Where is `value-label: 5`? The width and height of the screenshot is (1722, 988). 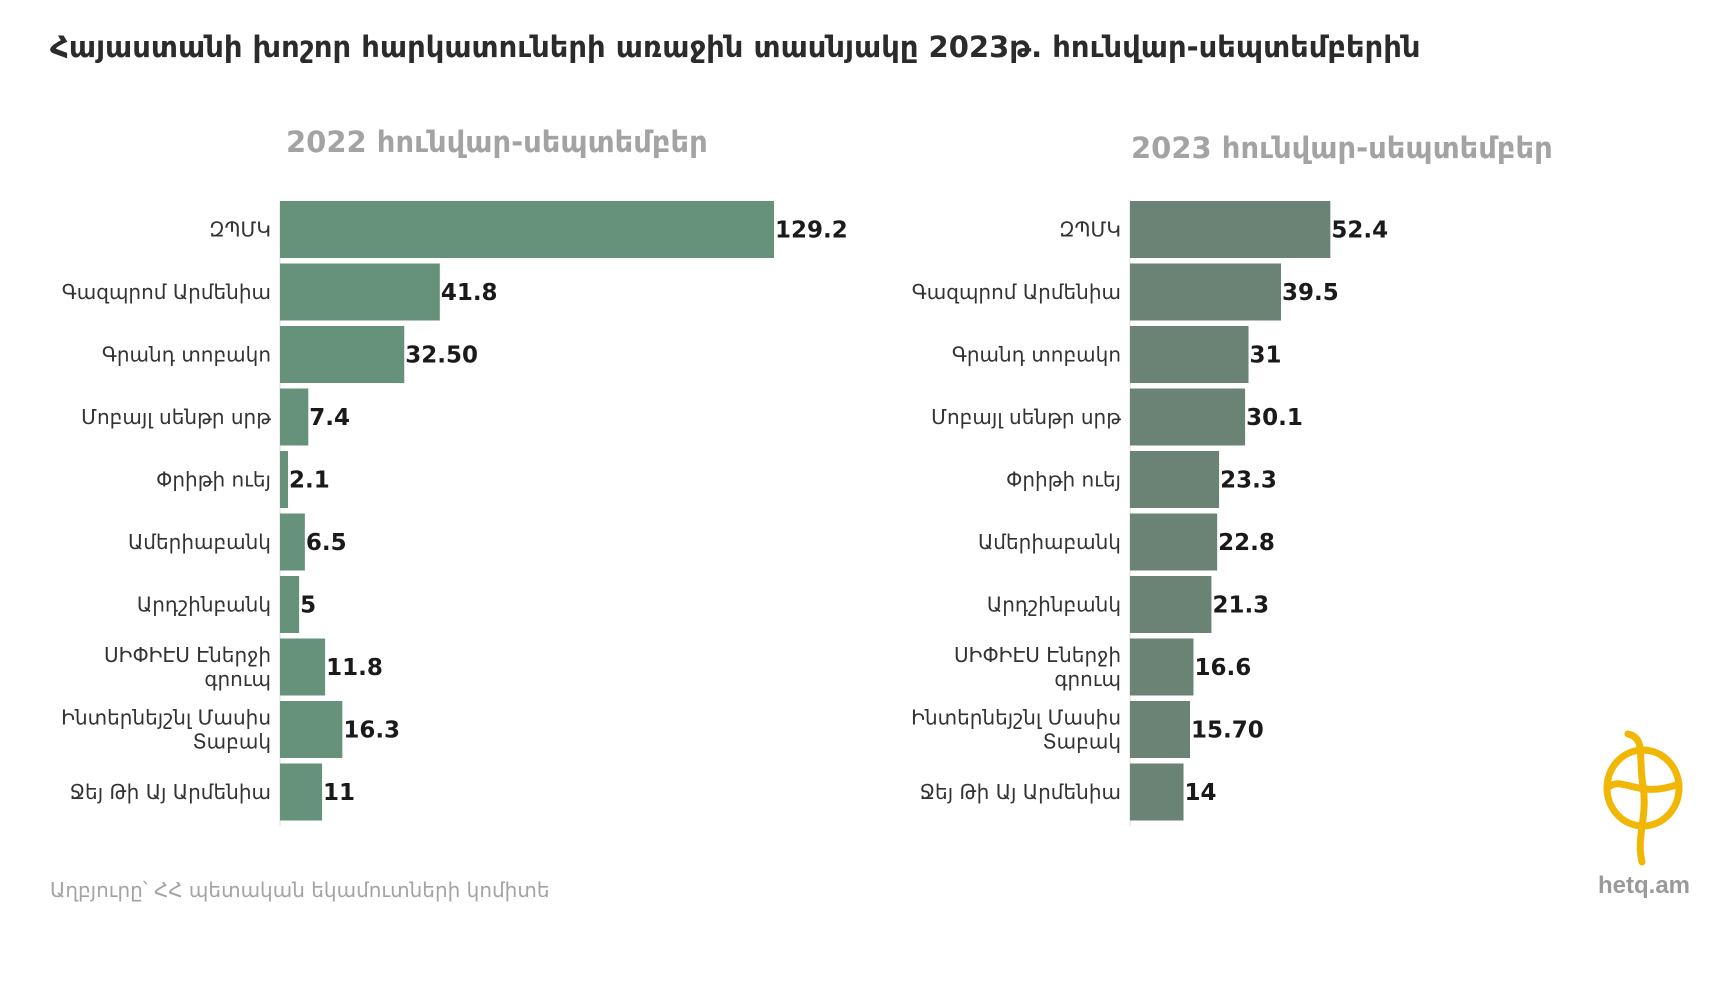
value-label: 5 is located at coordinates (308, 606).